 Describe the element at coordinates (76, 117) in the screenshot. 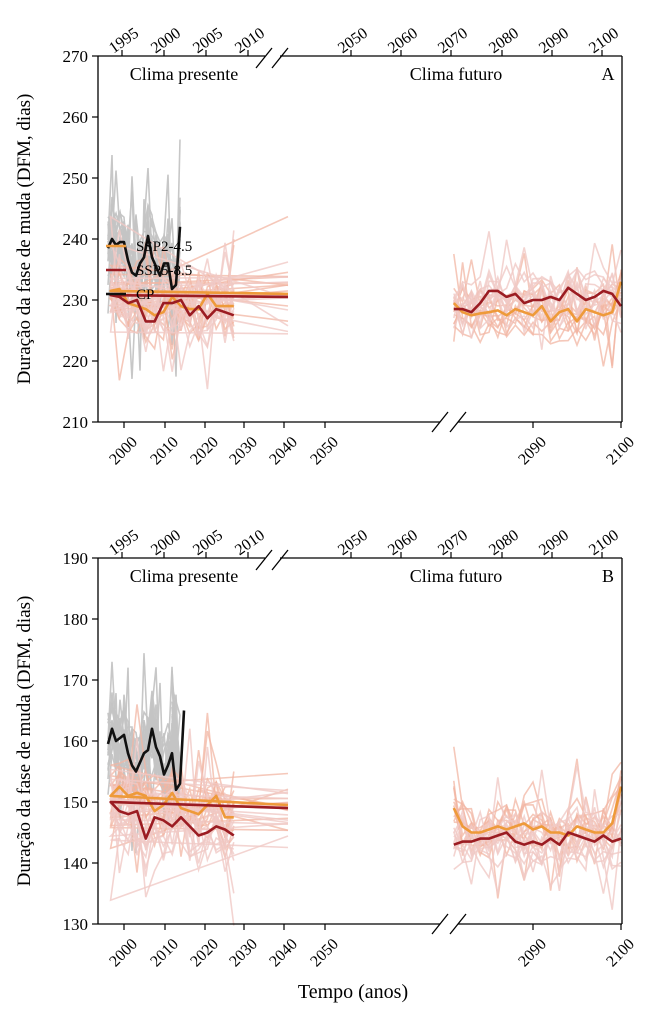

I see `y-tick-label: 260` at that location.